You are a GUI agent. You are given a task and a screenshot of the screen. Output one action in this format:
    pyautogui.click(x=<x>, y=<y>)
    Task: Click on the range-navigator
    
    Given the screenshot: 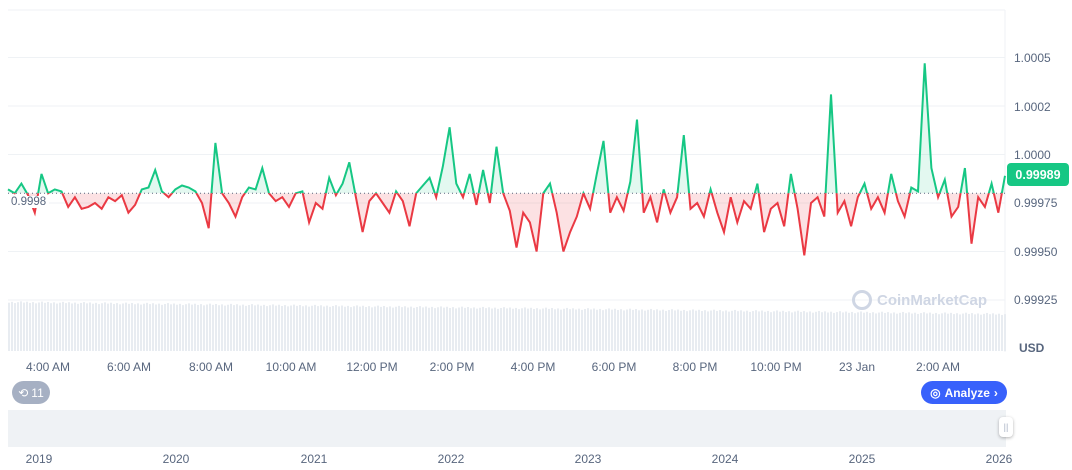 What is the action you would take?
    pyautogui.click(x=507, y=428)
    